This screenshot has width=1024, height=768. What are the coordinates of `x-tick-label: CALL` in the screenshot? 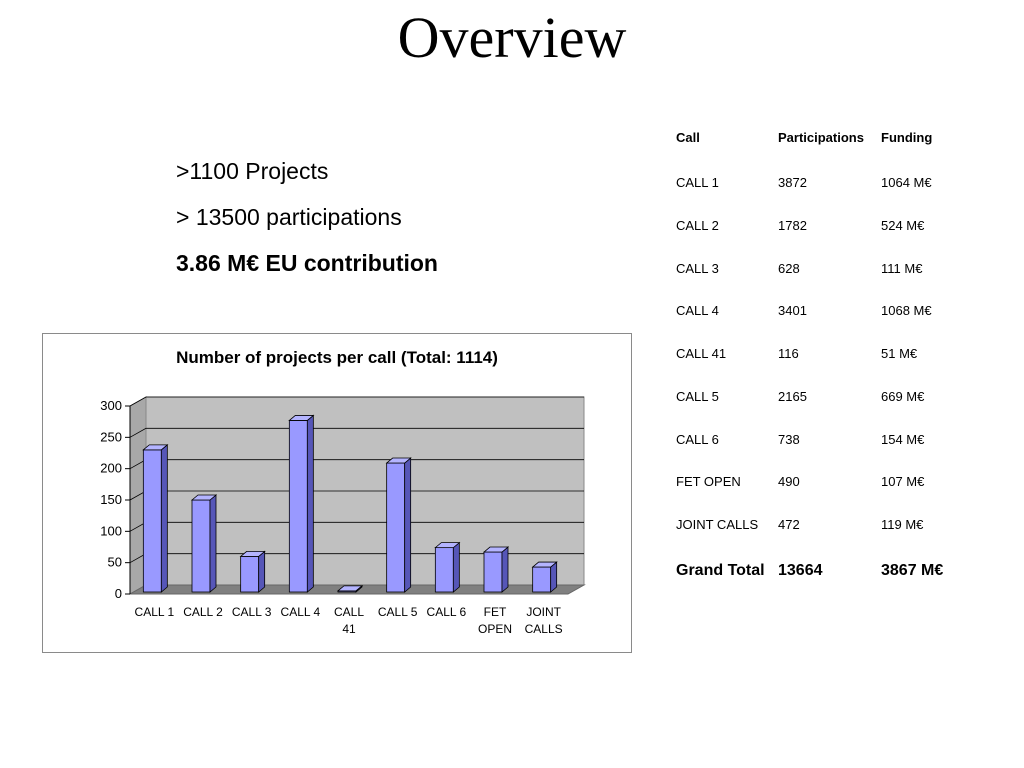 It's located at (349, 612).